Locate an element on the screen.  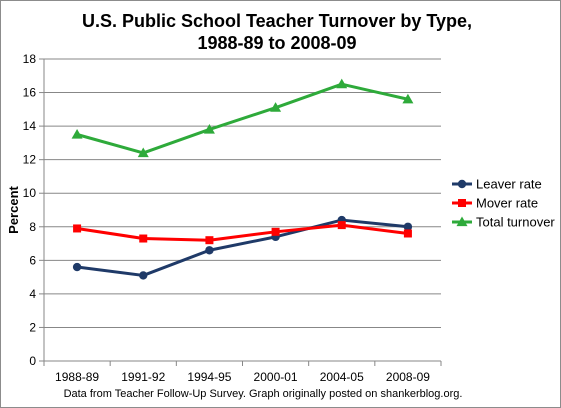
series-mover-rate is located at coordinates (242, 233).